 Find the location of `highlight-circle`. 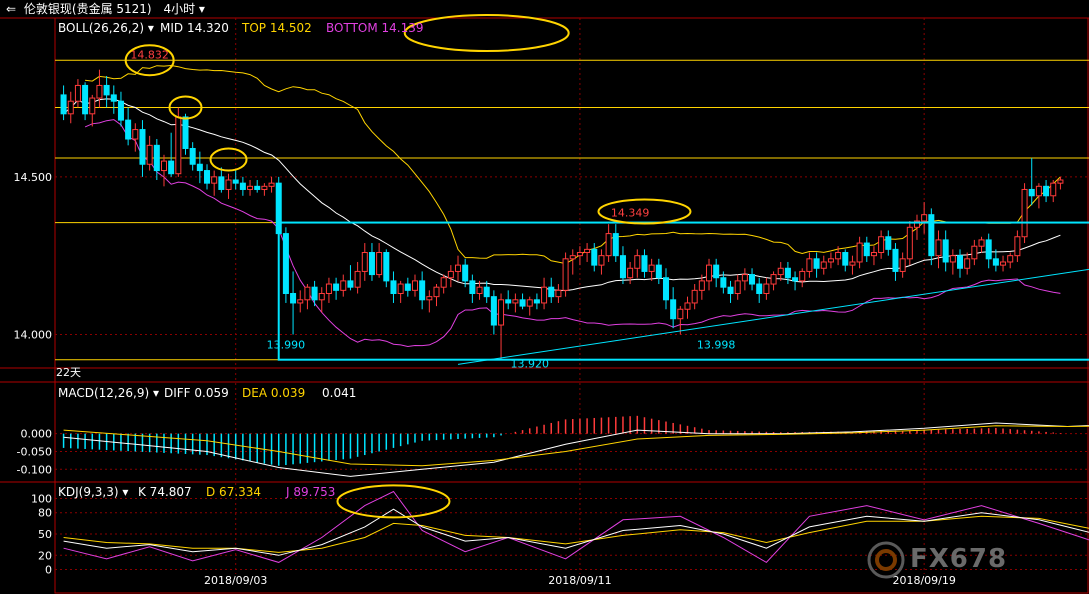

highlight-circle is located at coordinates (185, 107).